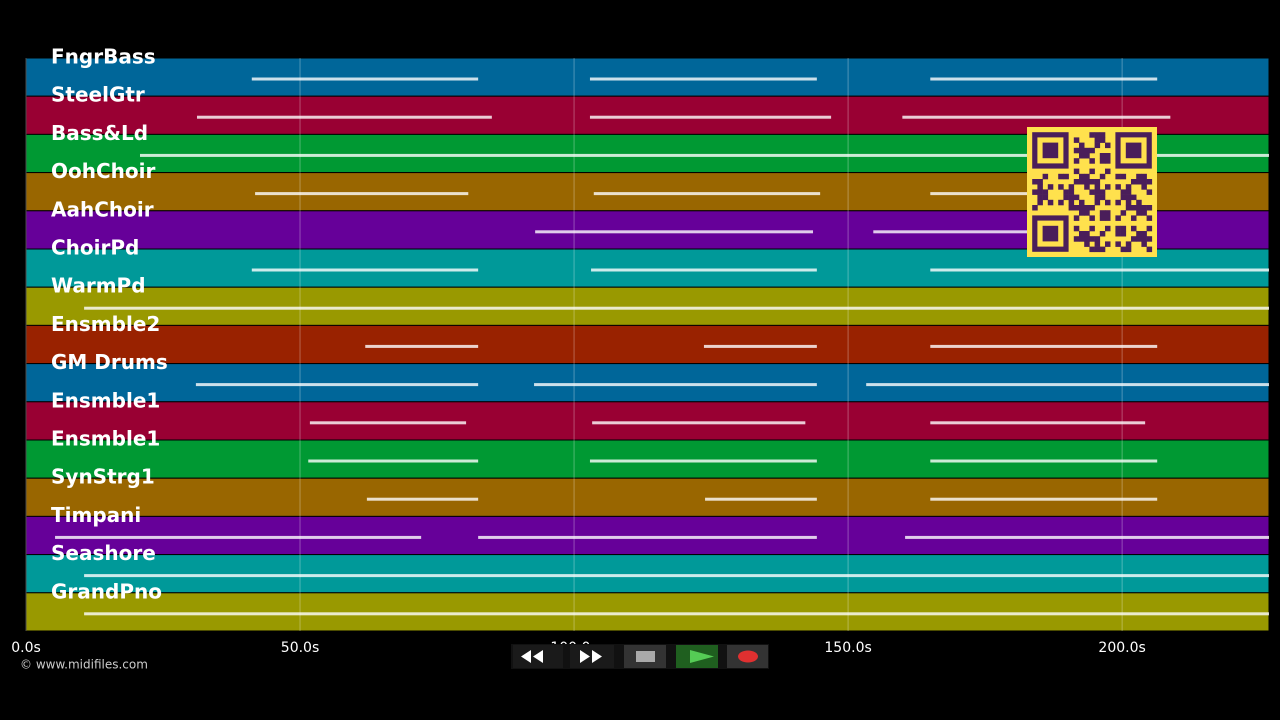  Describe the element at coordinates (103, 171) in the screenshot. I see `track-label: OohChoir` at that location.